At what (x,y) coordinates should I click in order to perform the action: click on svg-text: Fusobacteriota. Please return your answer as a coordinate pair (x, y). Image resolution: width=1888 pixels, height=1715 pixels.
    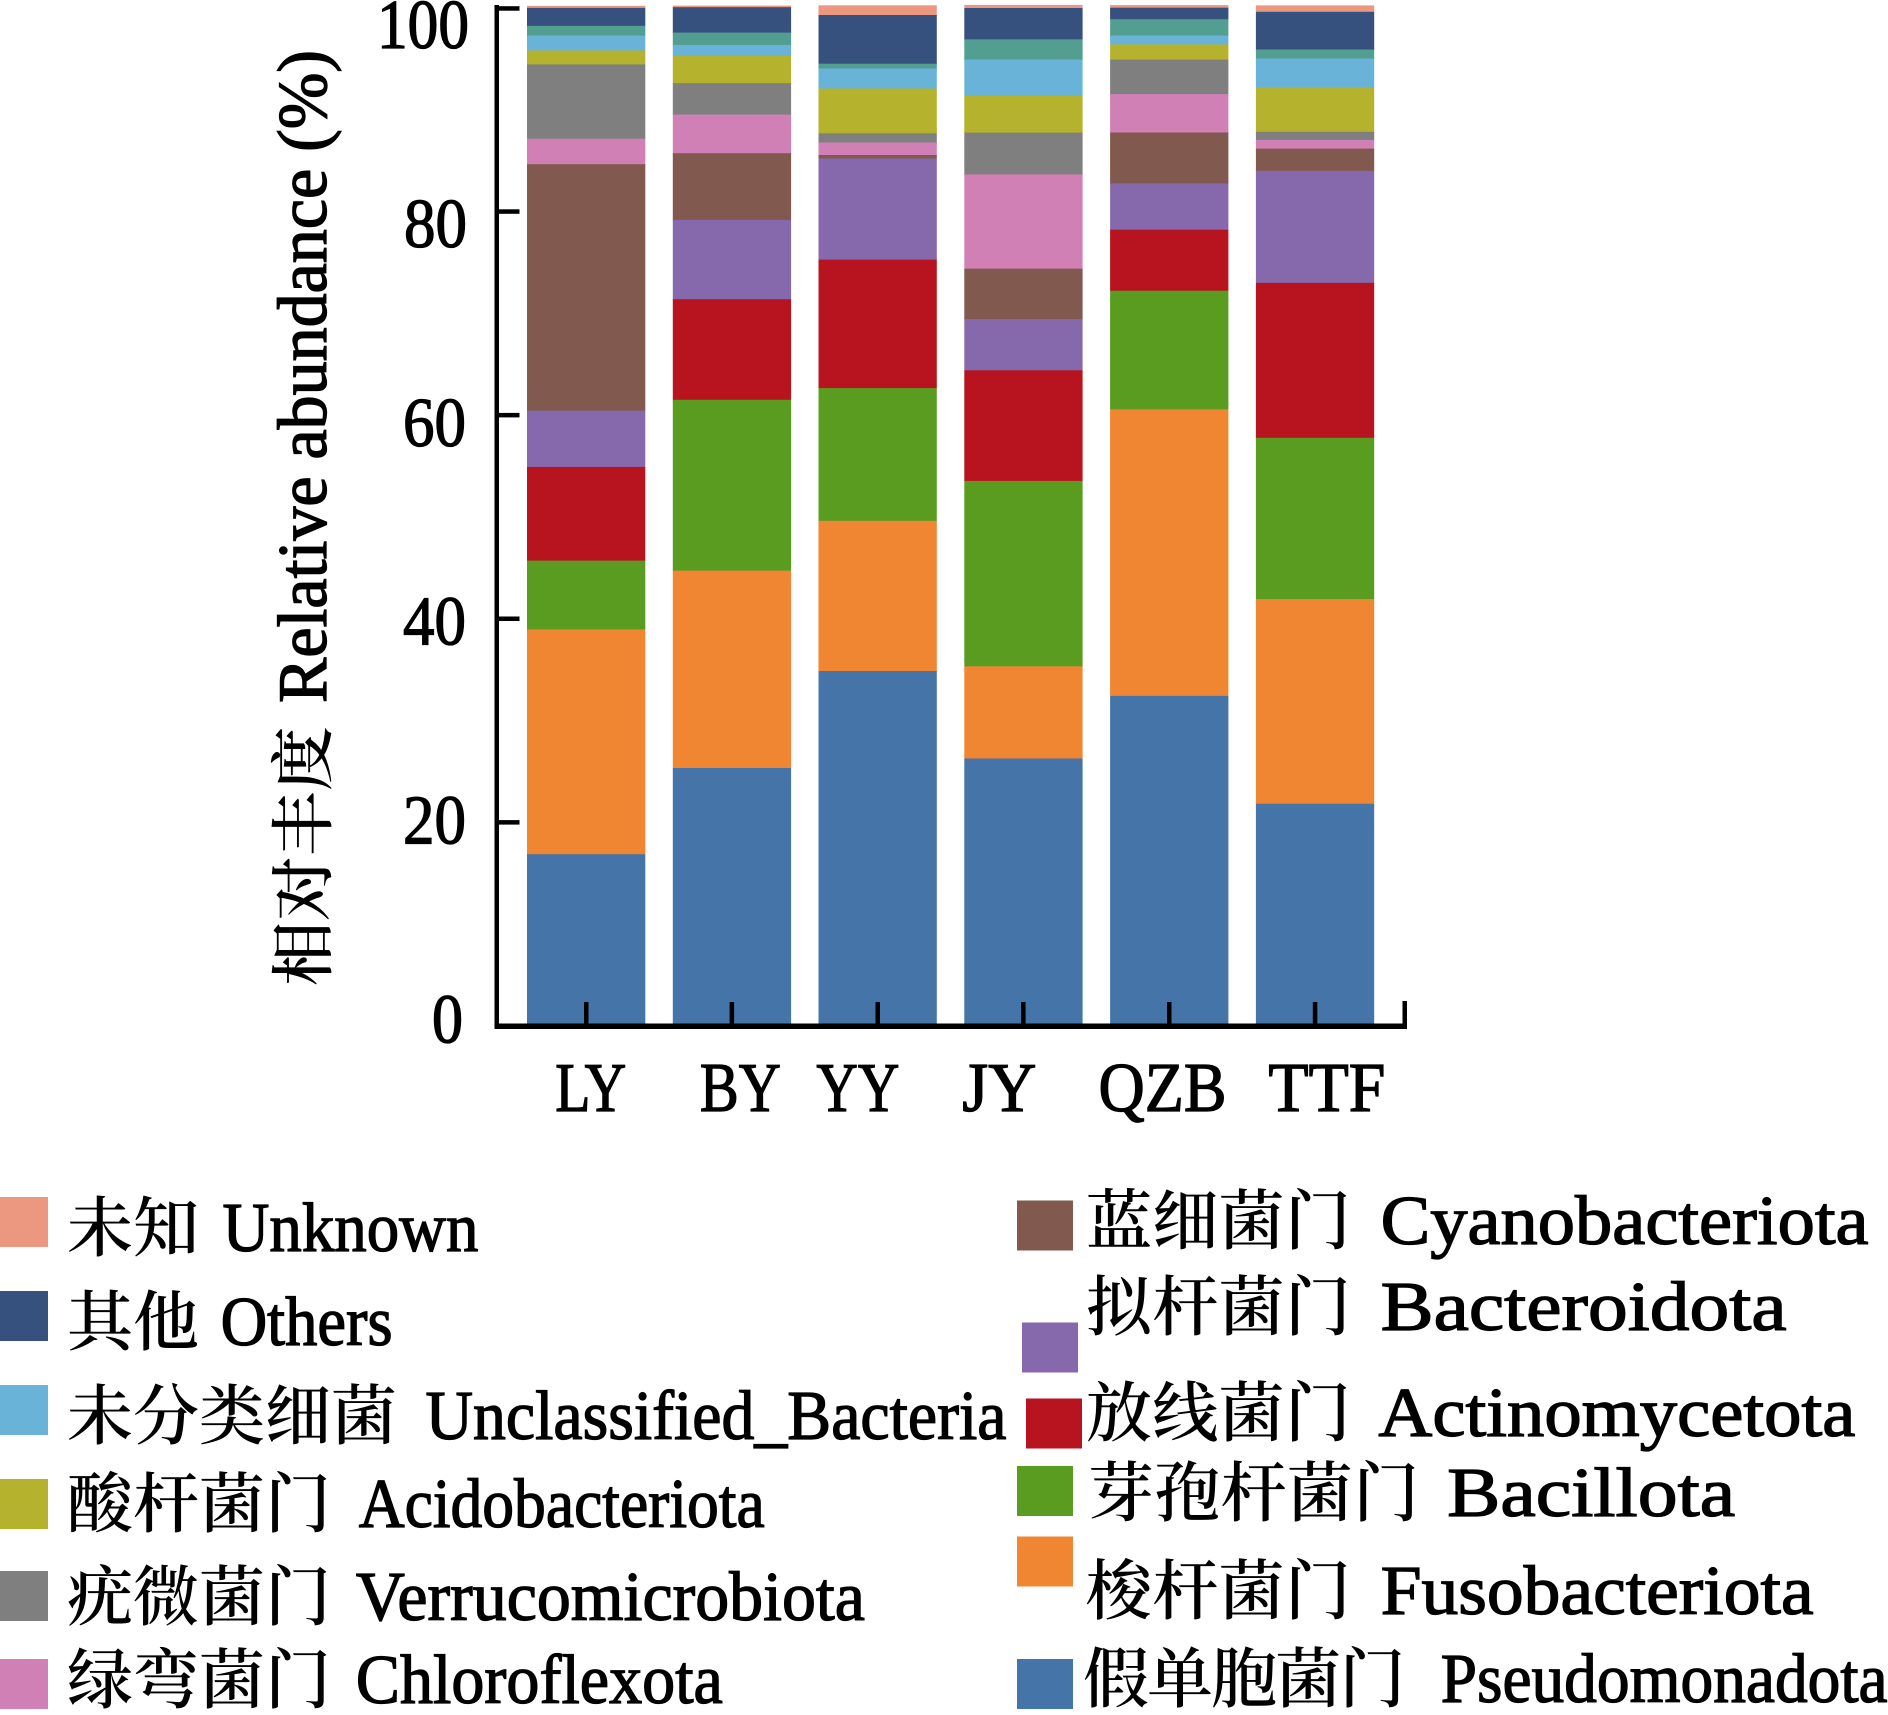
    Looking at the image, I should click on (1597, 1591).